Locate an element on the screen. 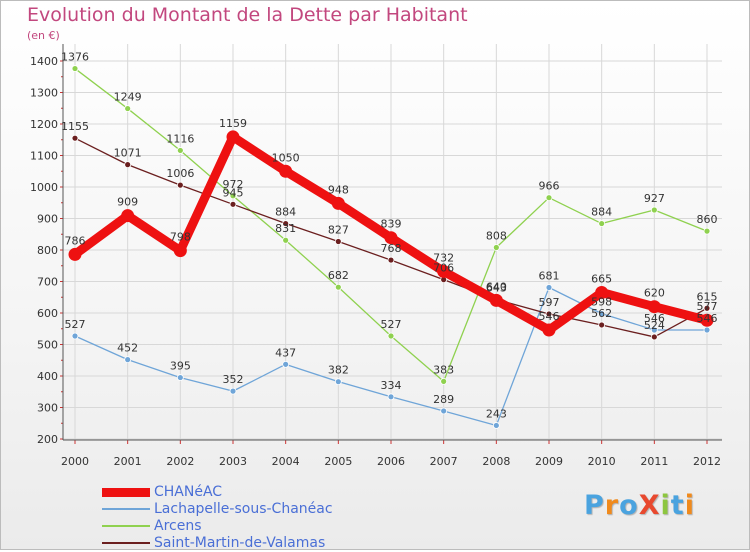  data-label: 927 is located at coordinates (654, 198).